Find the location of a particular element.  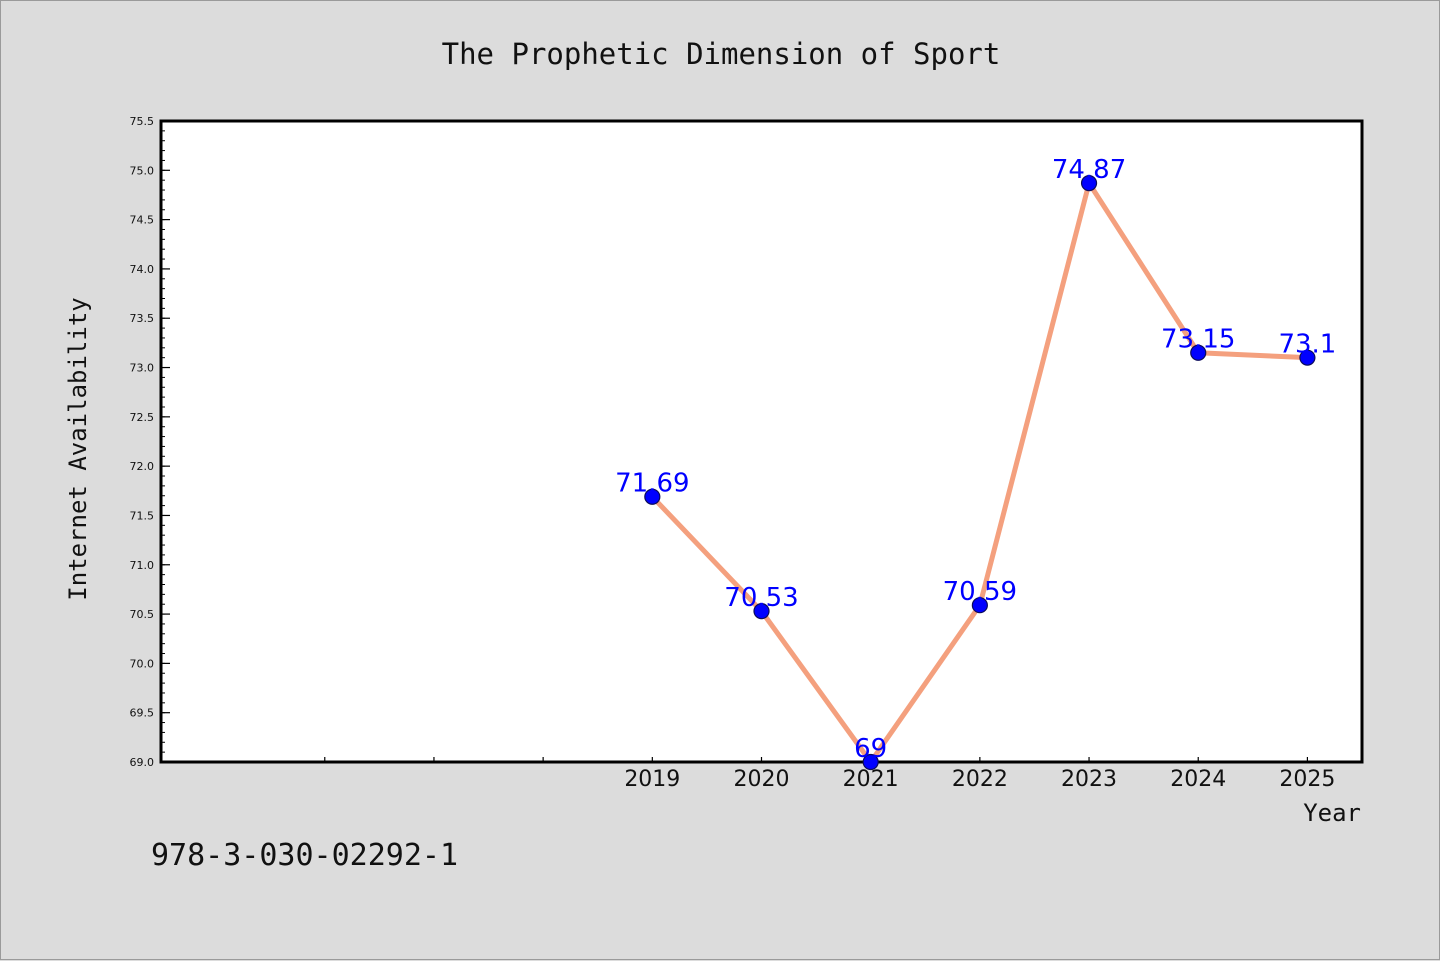

y-tick-label: 72.0 is located at coordinates (142, 466).